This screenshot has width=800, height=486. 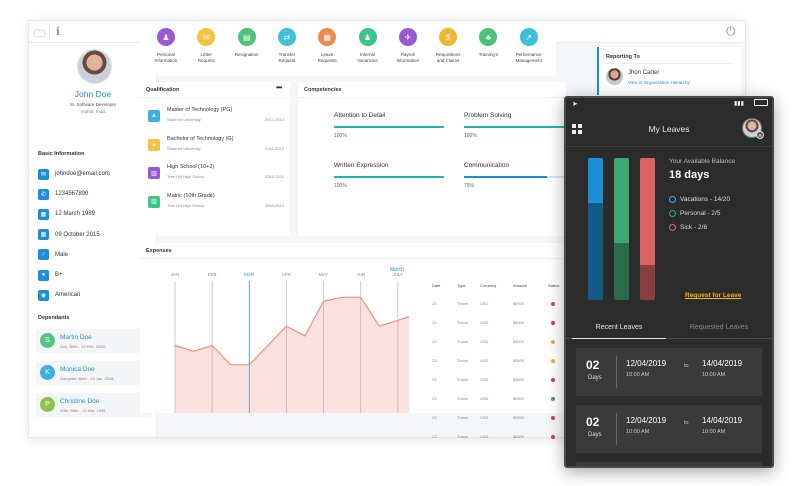 What do you see at coordinates (448, 46) in the screenshot?
I see `shortcut-claims: $ Requisitions and Claims` at bounding box center [448, 46].